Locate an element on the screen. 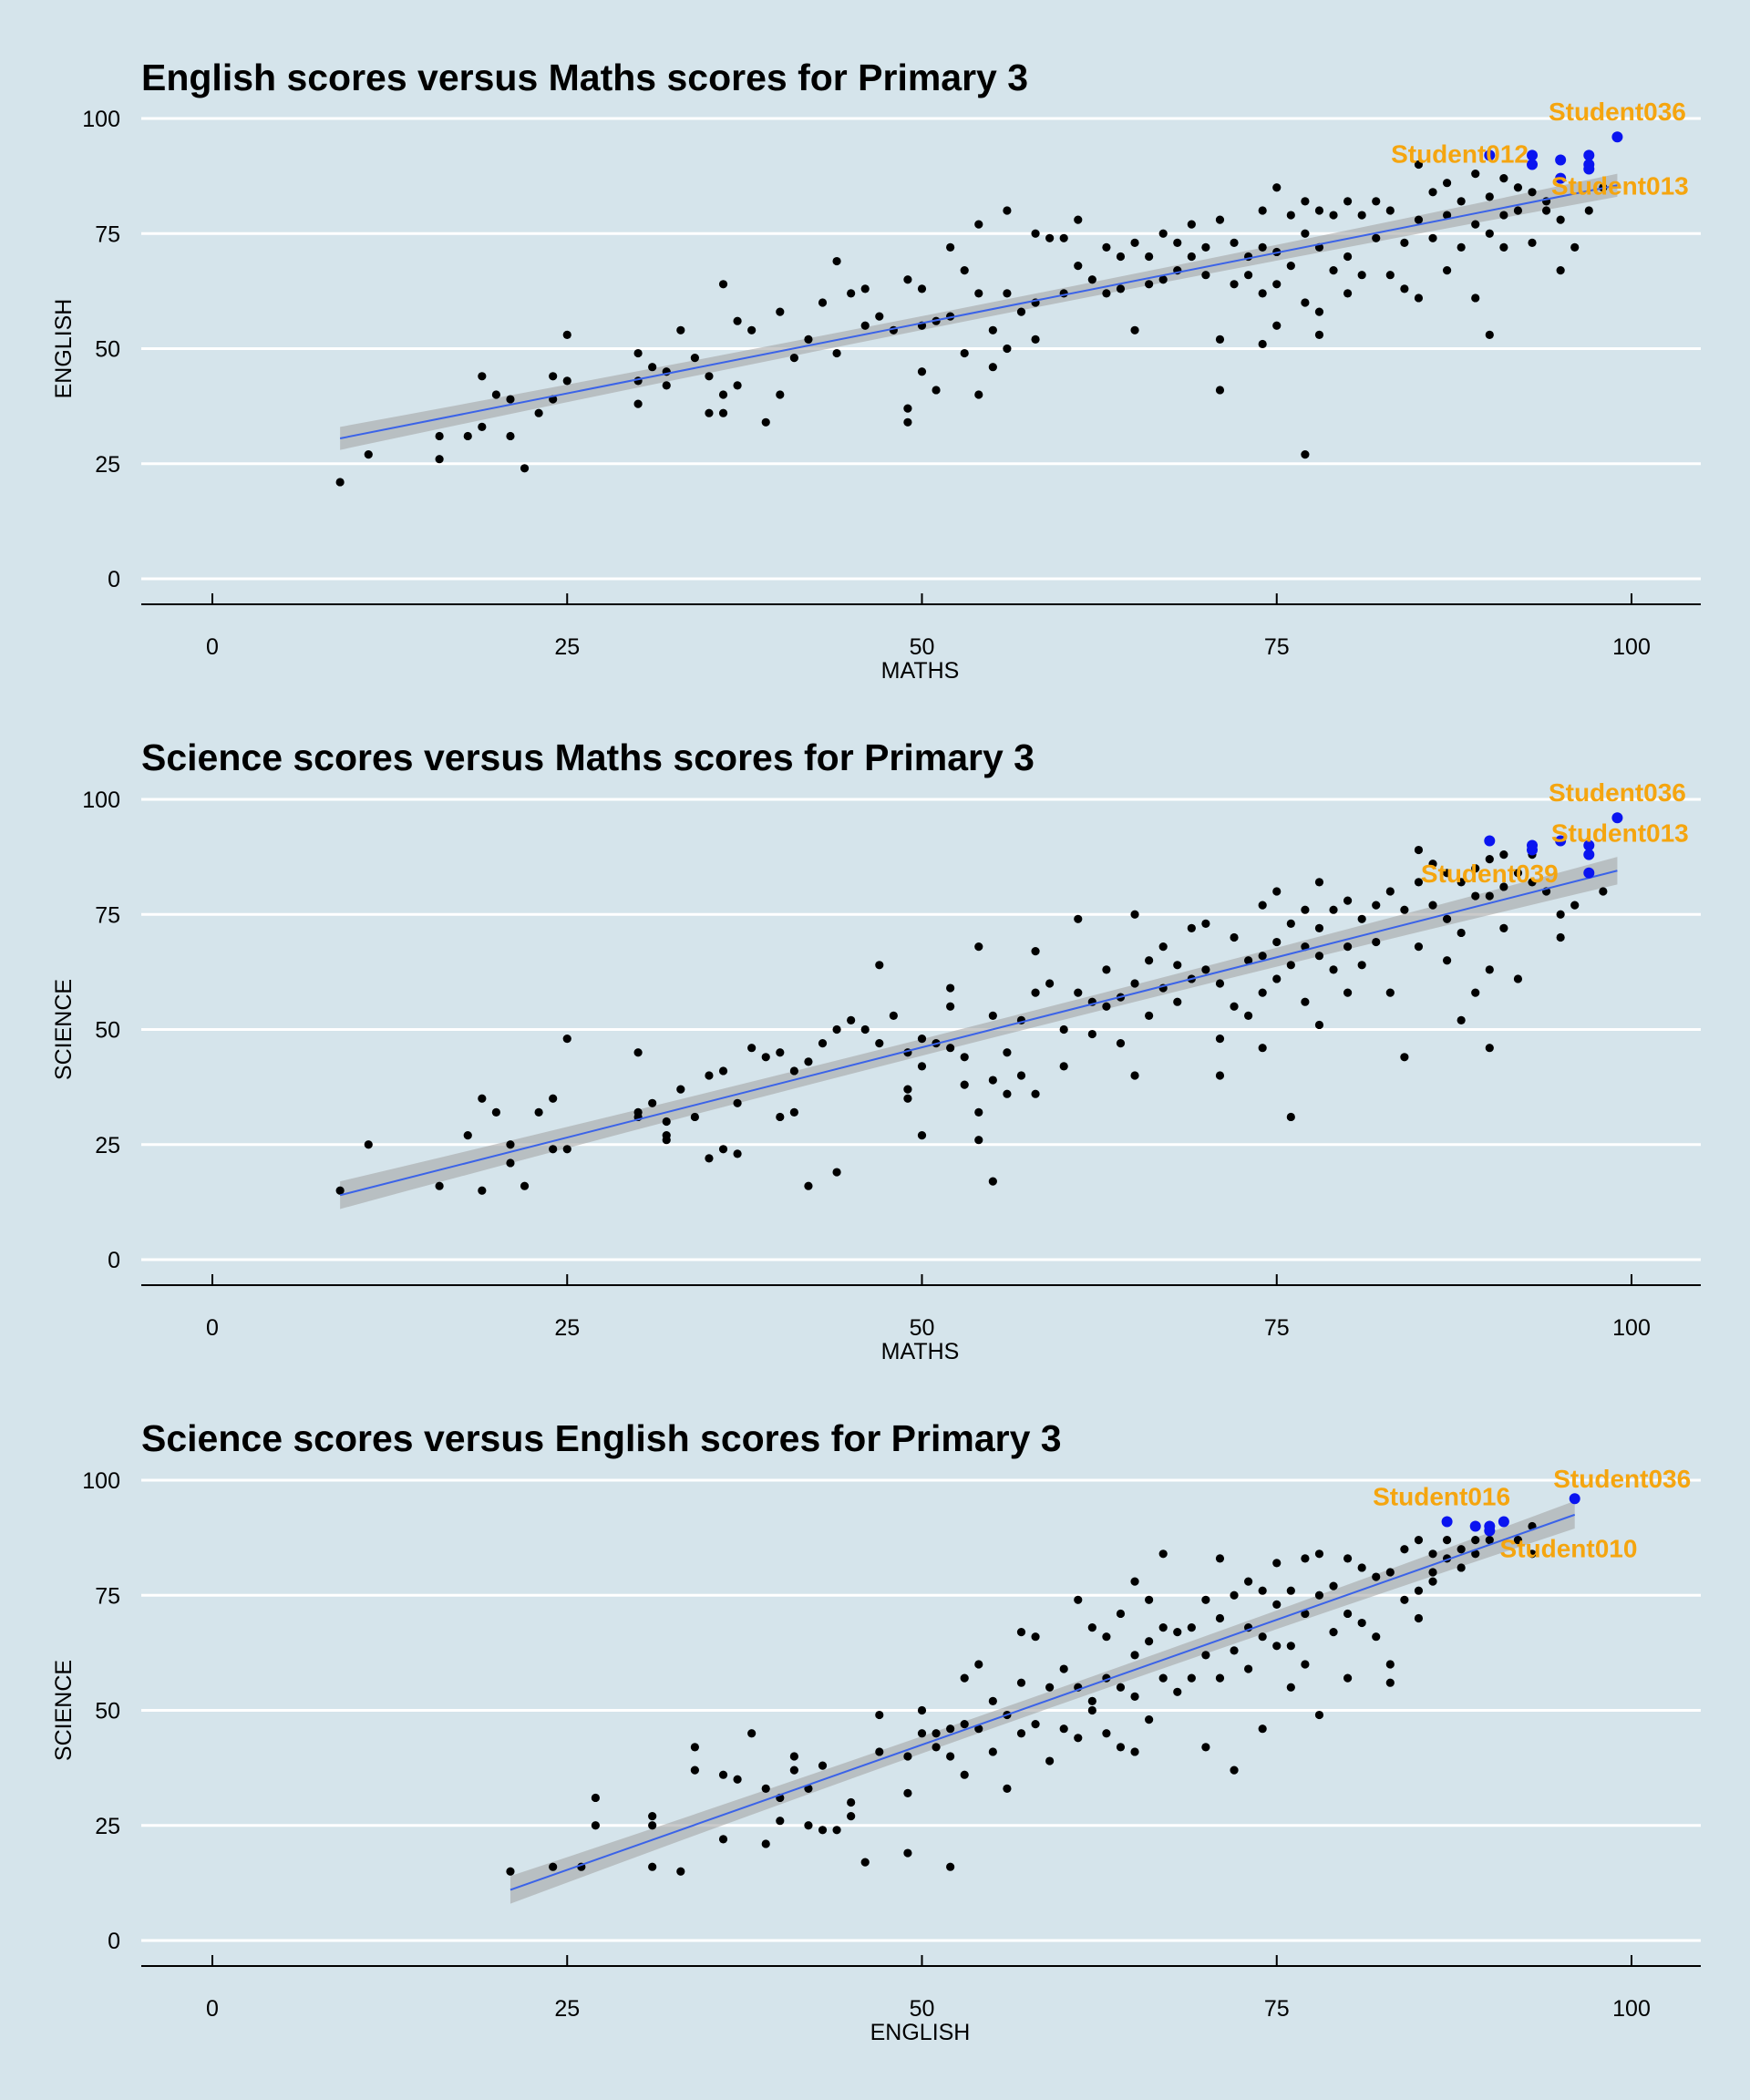 This screenshot has height=2100, width=1750. y-tick-label: 75 is located at coordinates (108, 1596).